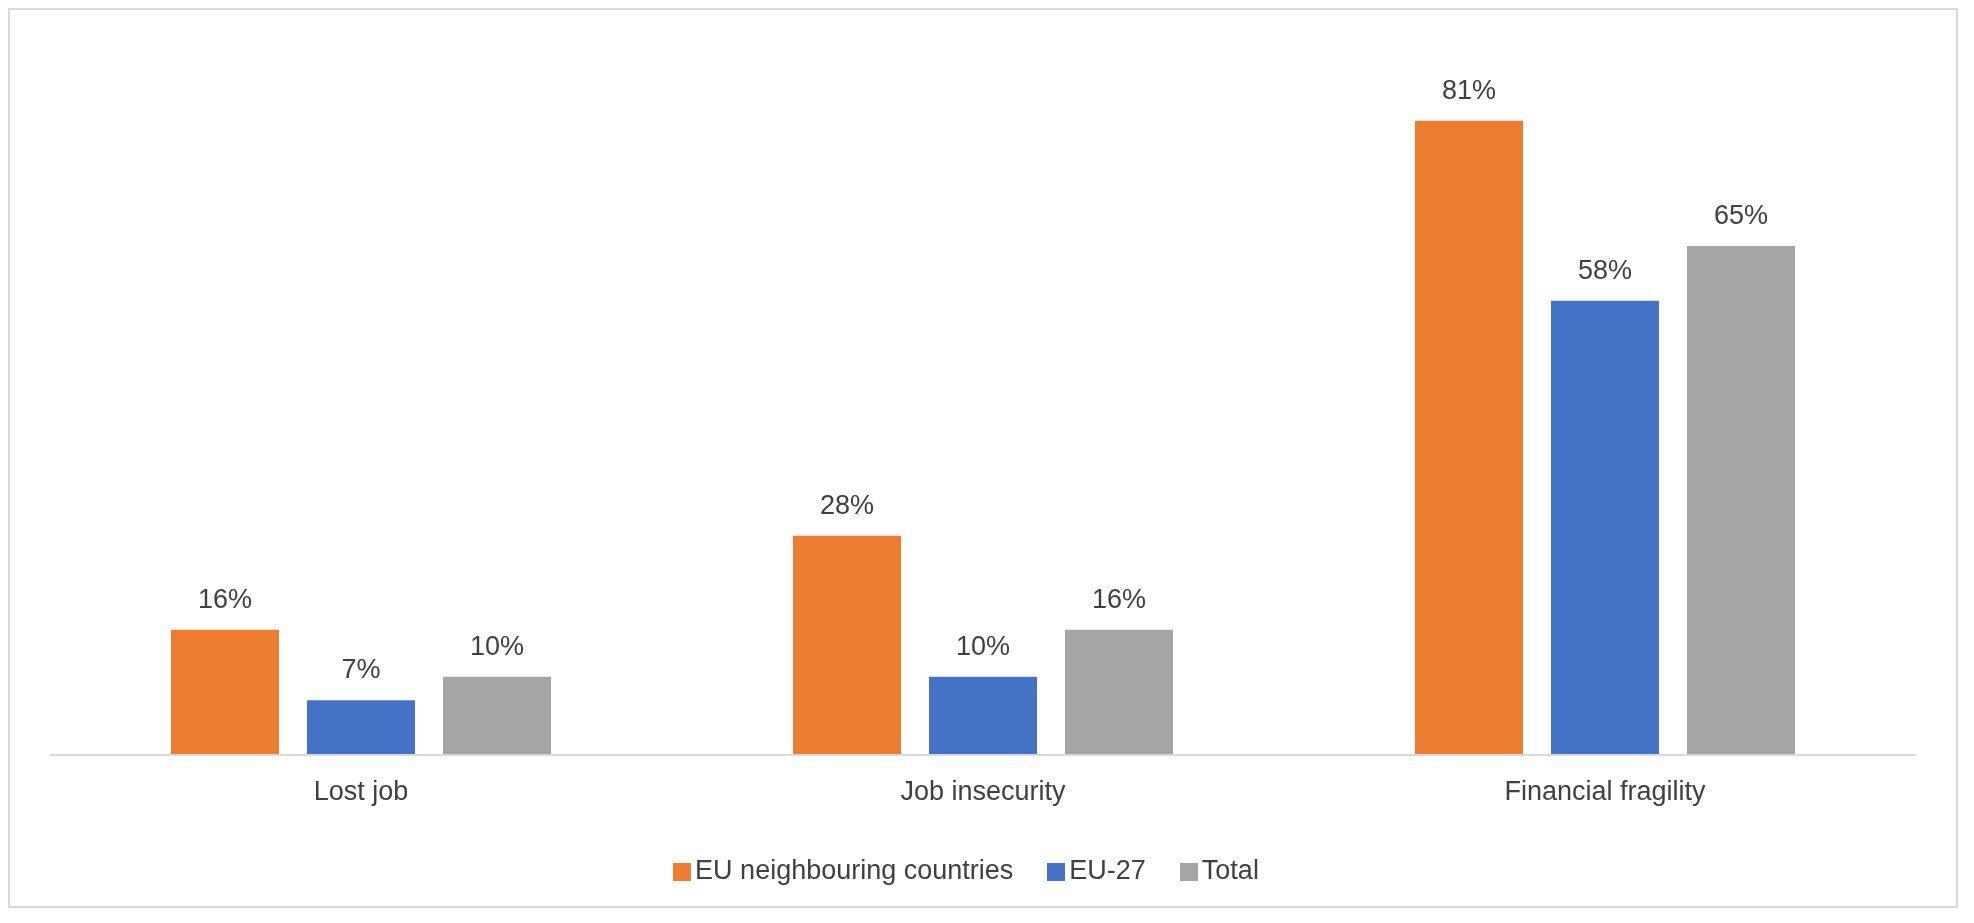 The width and height of the screenshot is (1974, 923). I want to click on data-label: 65%, so click(1741, 215).